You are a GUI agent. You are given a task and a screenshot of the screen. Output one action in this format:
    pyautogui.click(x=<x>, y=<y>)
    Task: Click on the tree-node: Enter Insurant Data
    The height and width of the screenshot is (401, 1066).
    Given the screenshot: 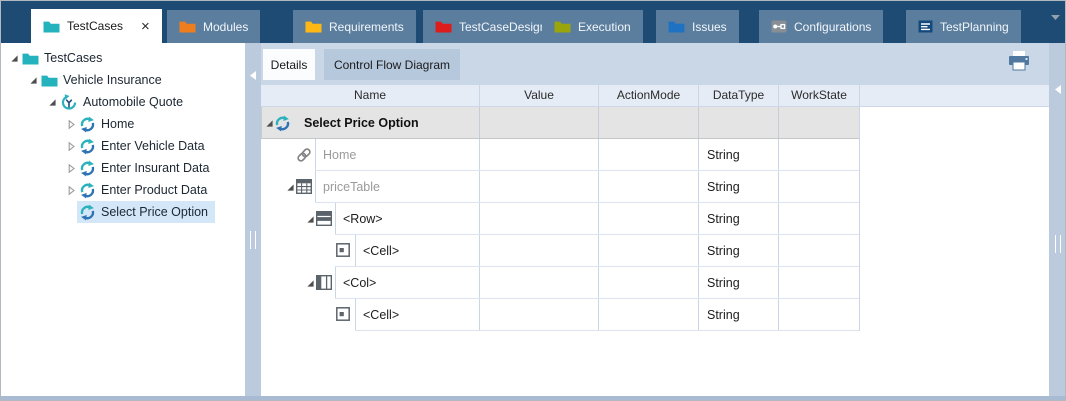 What is the action you would take?
    pyautogui.click(x=146, y=168)
    